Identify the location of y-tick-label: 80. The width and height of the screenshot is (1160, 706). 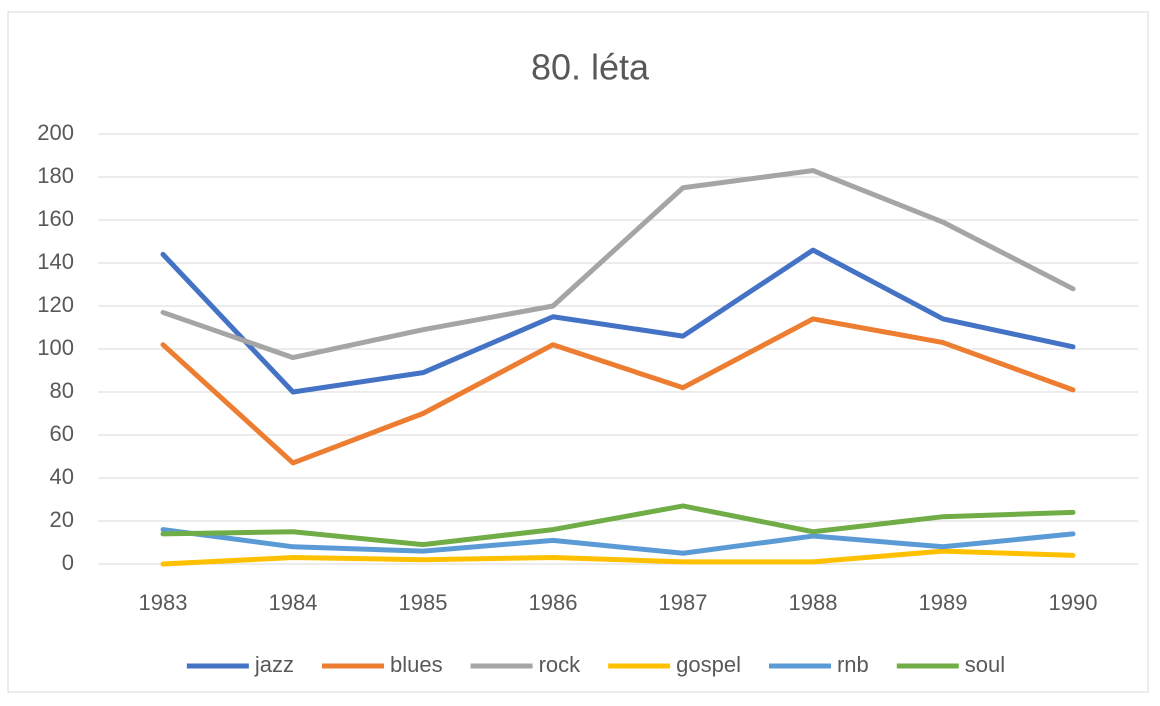
(62, 390).